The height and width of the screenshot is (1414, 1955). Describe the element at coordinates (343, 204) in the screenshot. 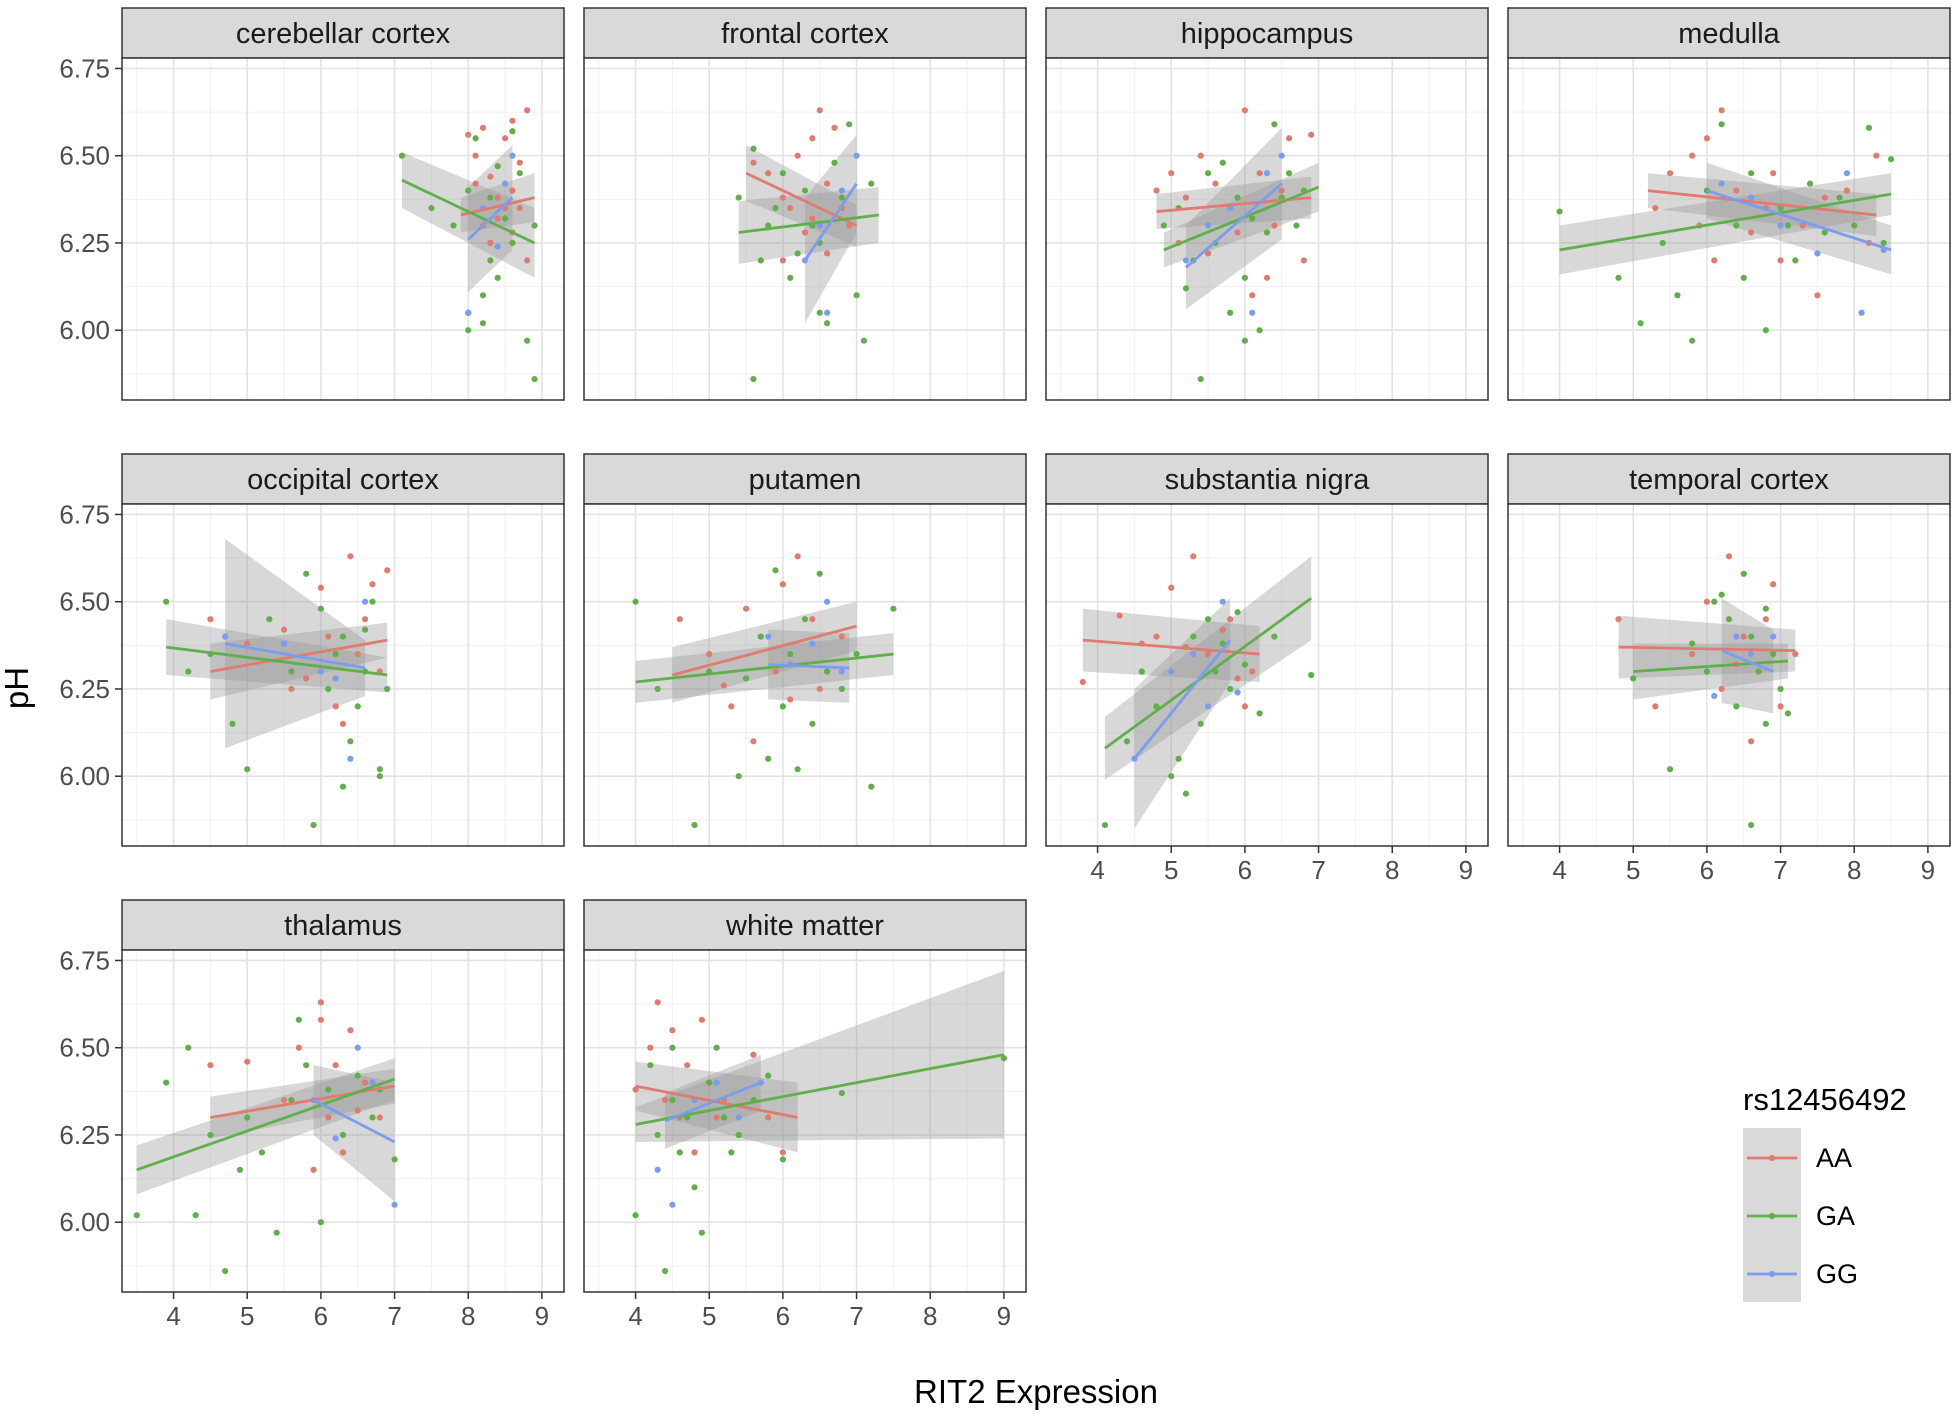

I see `facet-cerebellar-cortex: cerebellar cortex` at that location.